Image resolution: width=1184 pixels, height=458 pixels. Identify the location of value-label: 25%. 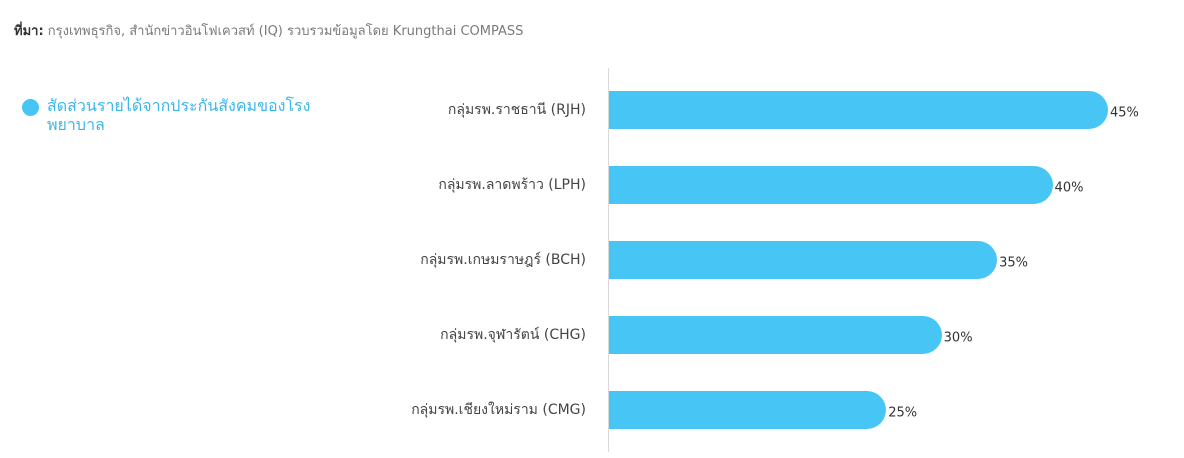
(903, 413).